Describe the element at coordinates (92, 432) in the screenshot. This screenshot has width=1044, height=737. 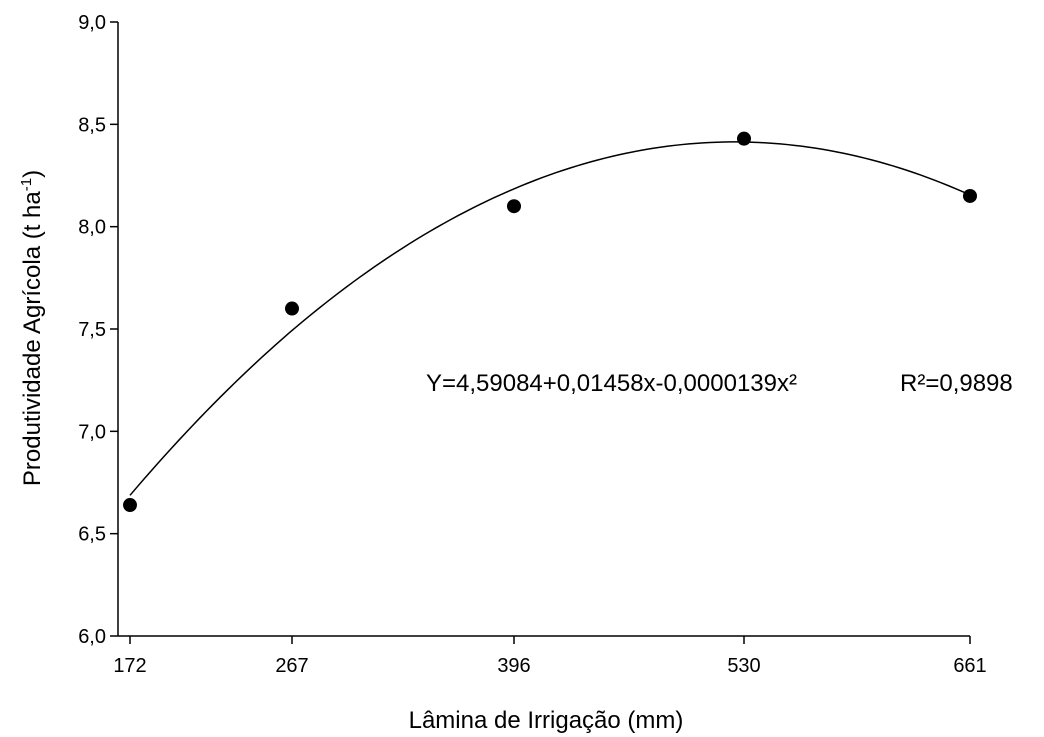
I see `y-tick-label: 7,0` at that location.